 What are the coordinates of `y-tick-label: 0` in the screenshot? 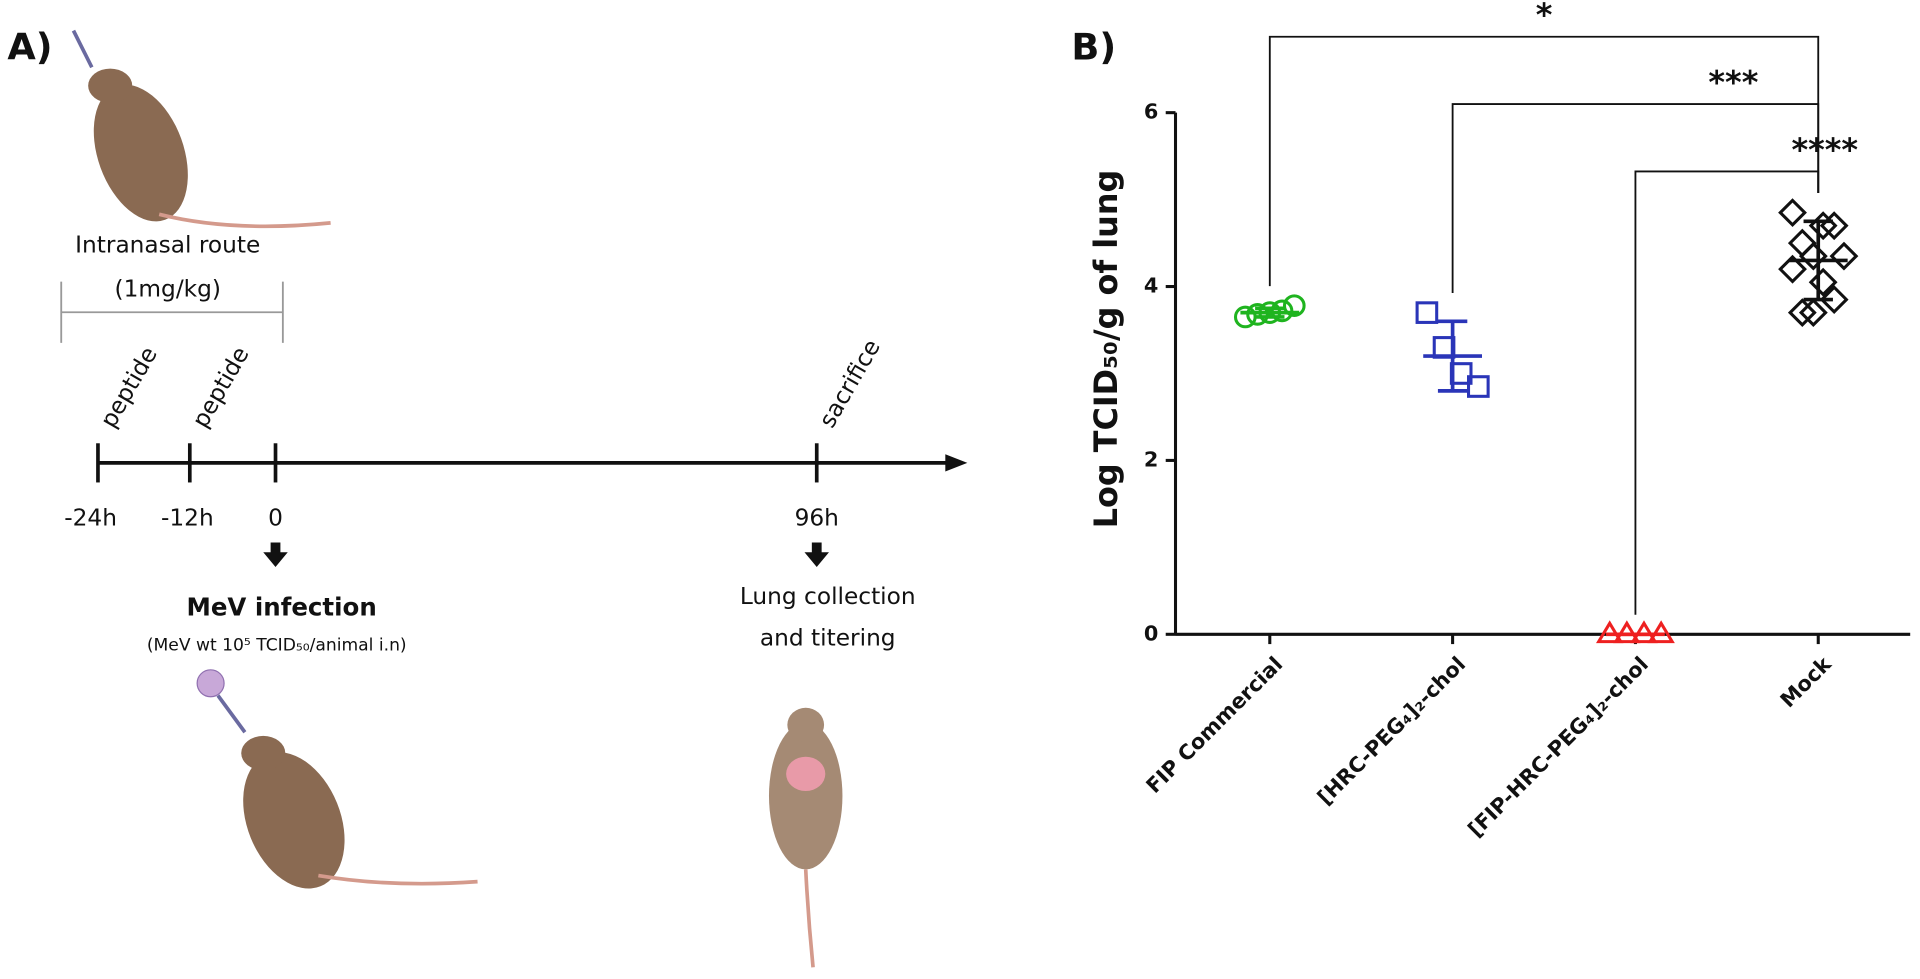 It's located at (1151, 633).